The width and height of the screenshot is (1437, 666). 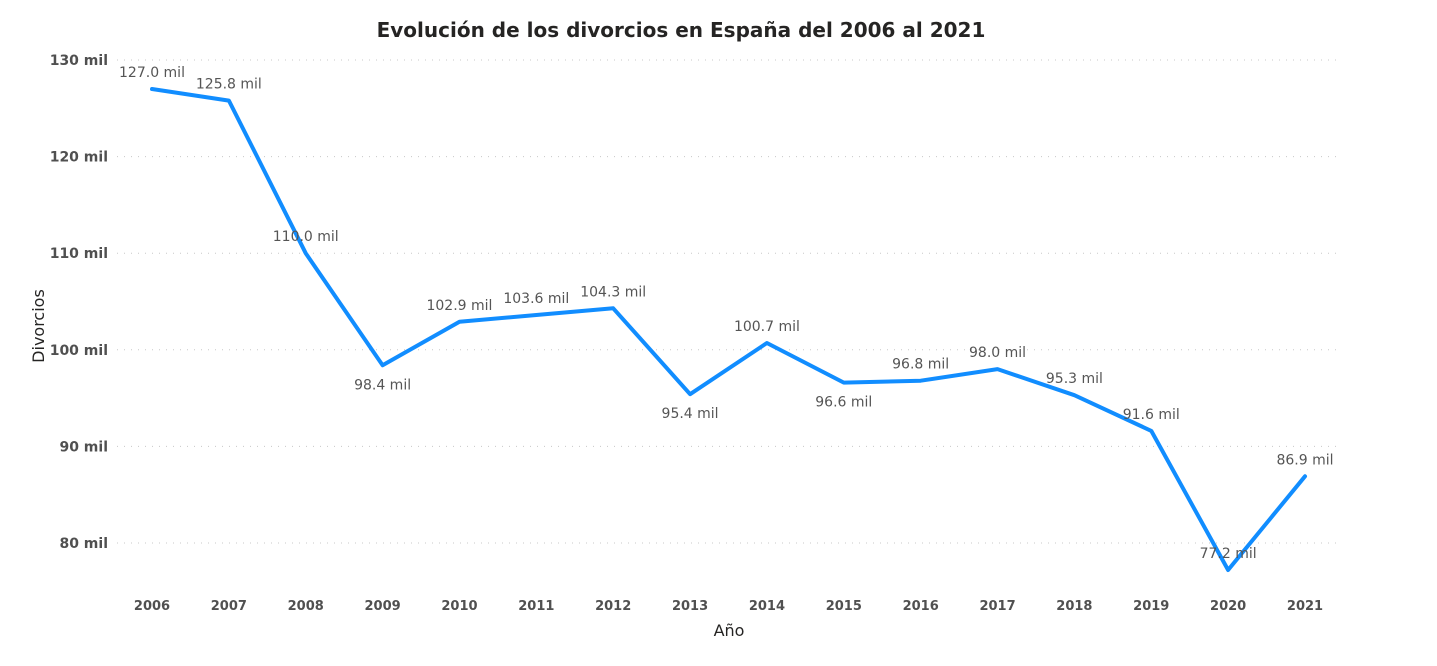 What do you see at coordinates (79, 158) in the screenshot?
I see `y-tick-label: 120 mil` at bounding box center [79, 158].